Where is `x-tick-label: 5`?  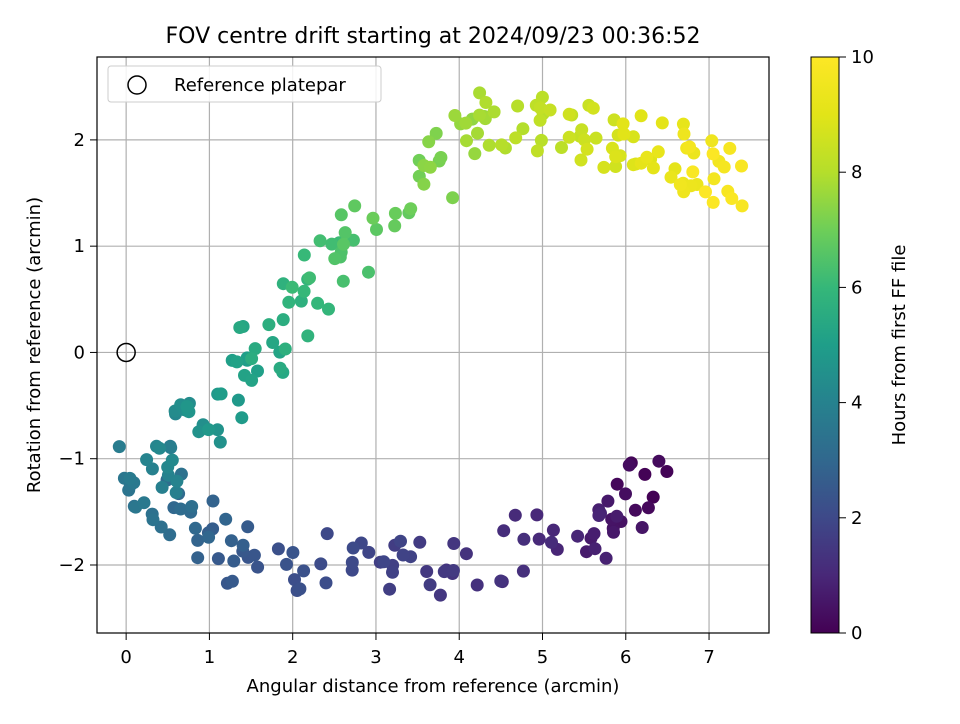 x-tick-label: 5 is located at coordinates (542, 657).